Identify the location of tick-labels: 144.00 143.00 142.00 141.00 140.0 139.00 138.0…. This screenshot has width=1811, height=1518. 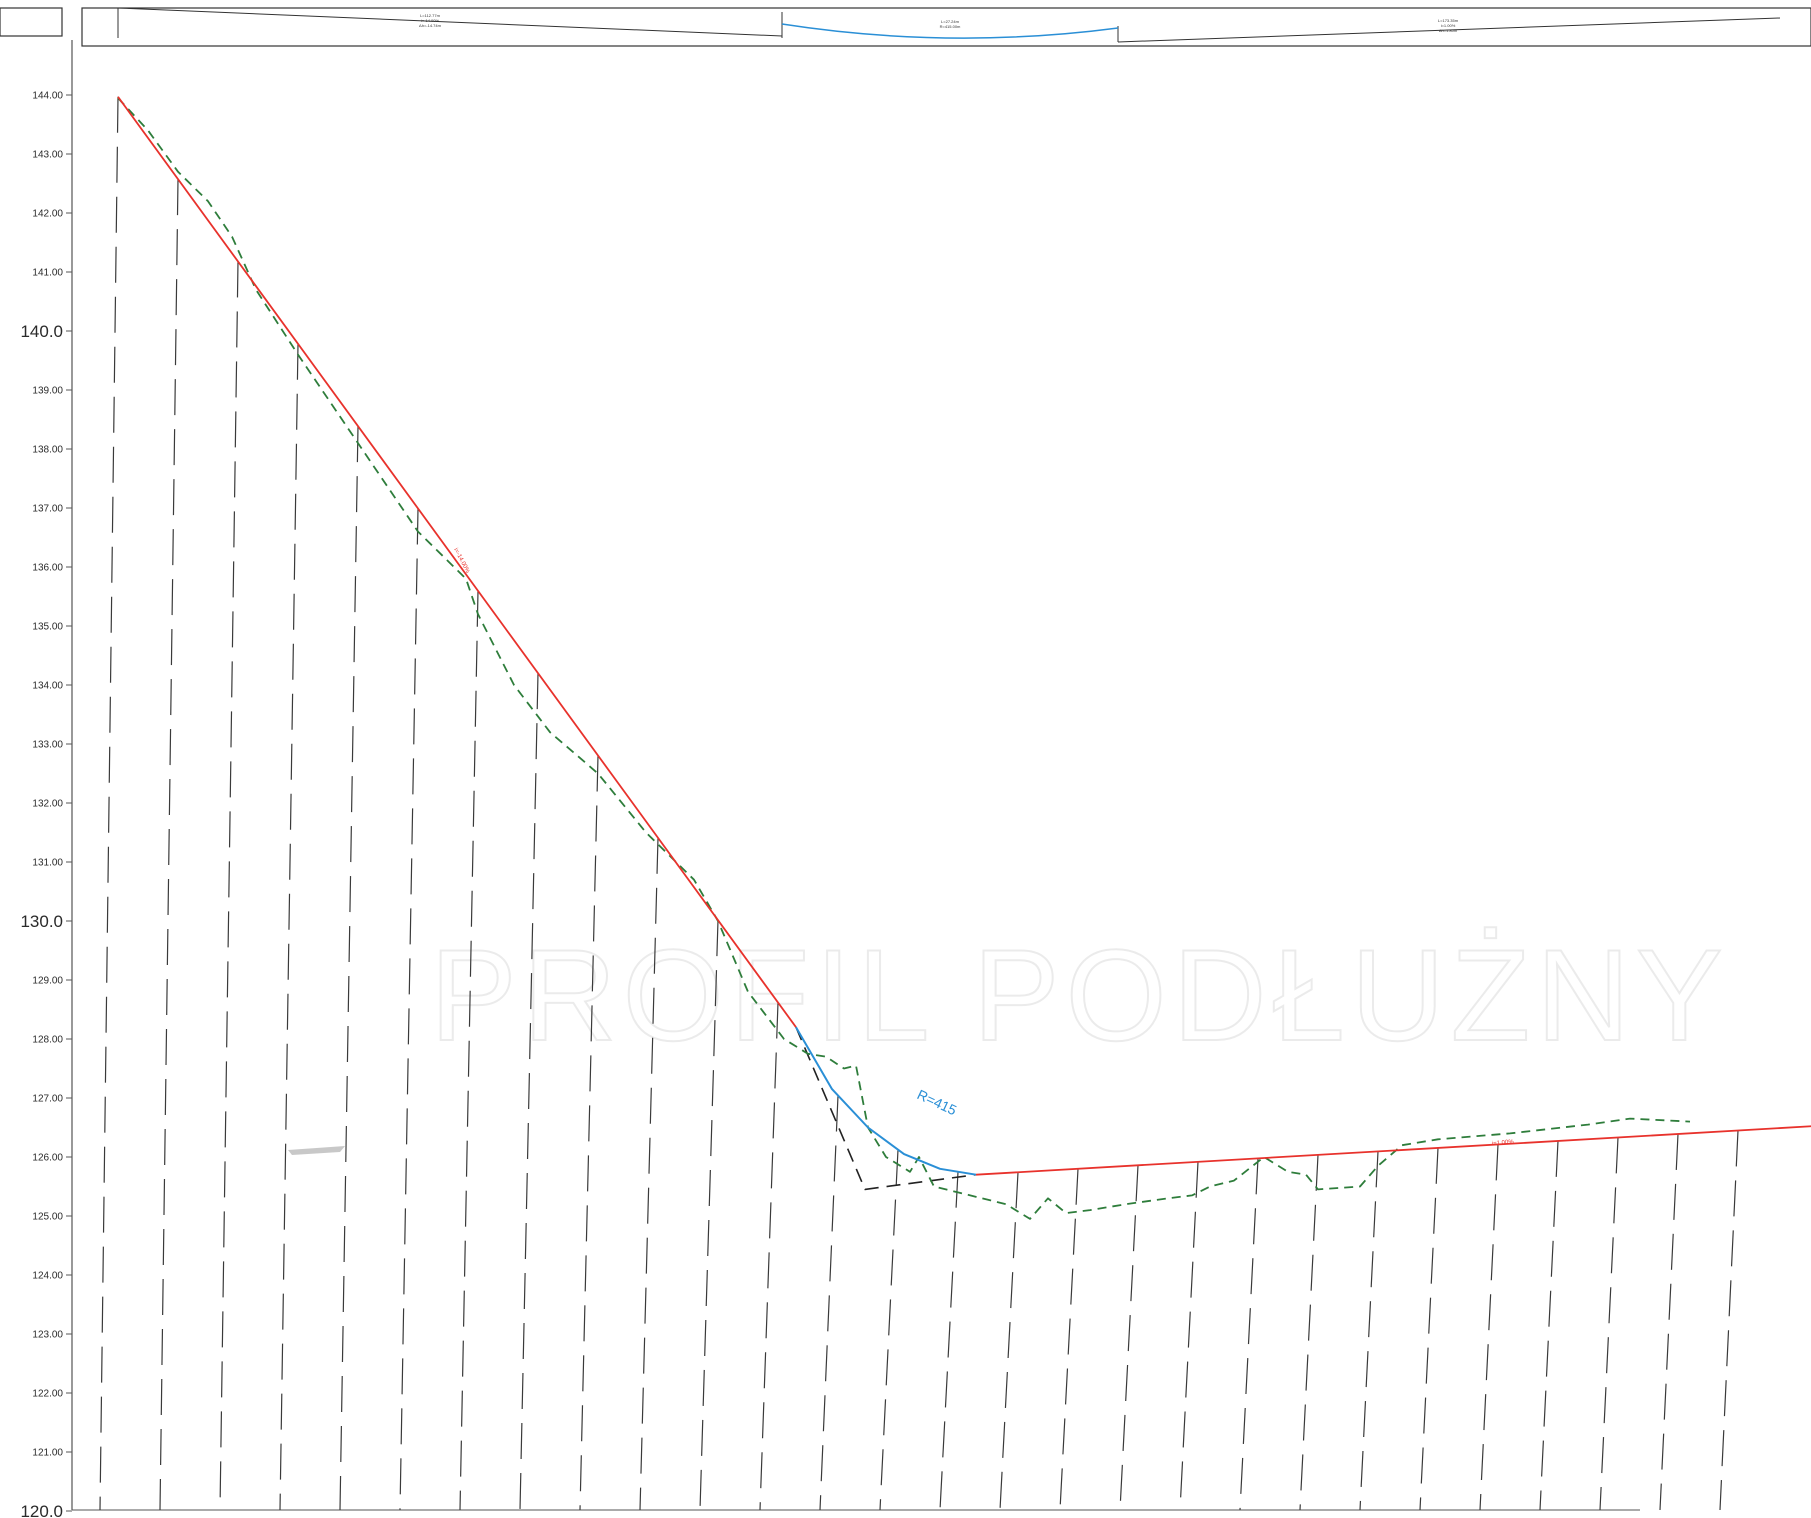
(46, 804).